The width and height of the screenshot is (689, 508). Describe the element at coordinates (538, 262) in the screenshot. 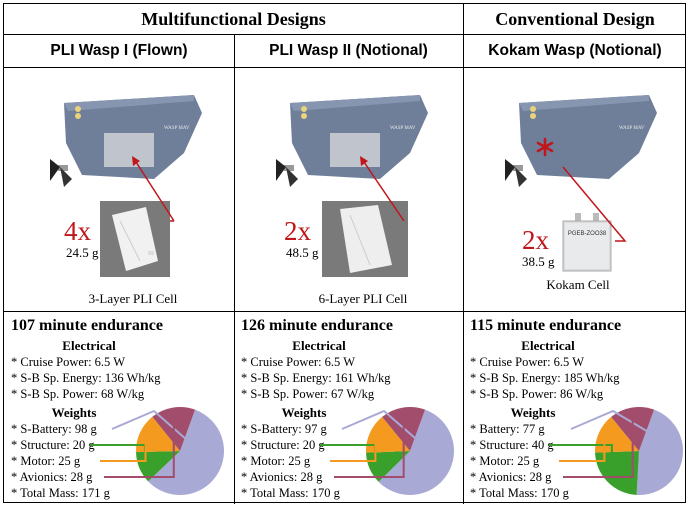

I see `cell-mass: 38.5 g` at that location.